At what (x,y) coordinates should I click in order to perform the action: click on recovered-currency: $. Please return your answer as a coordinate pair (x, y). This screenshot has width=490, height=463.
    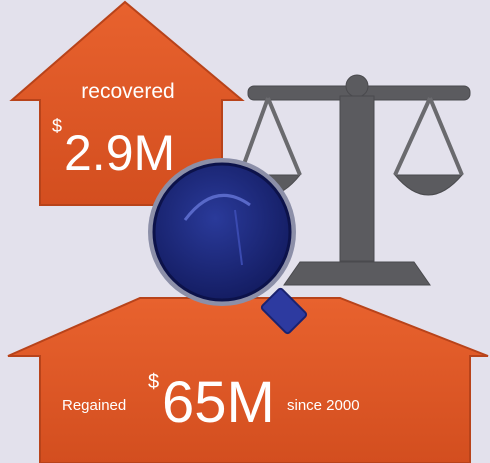
    Looking at the image, I should click on (57, 126).